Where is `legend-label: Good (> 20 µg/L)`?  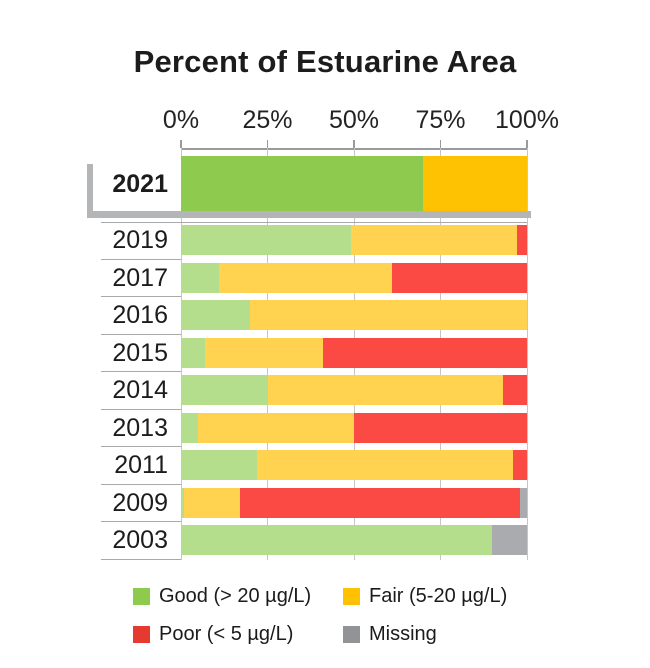 legend-label: Good (> 20 µg/L) is located at coordinates (235, 596).